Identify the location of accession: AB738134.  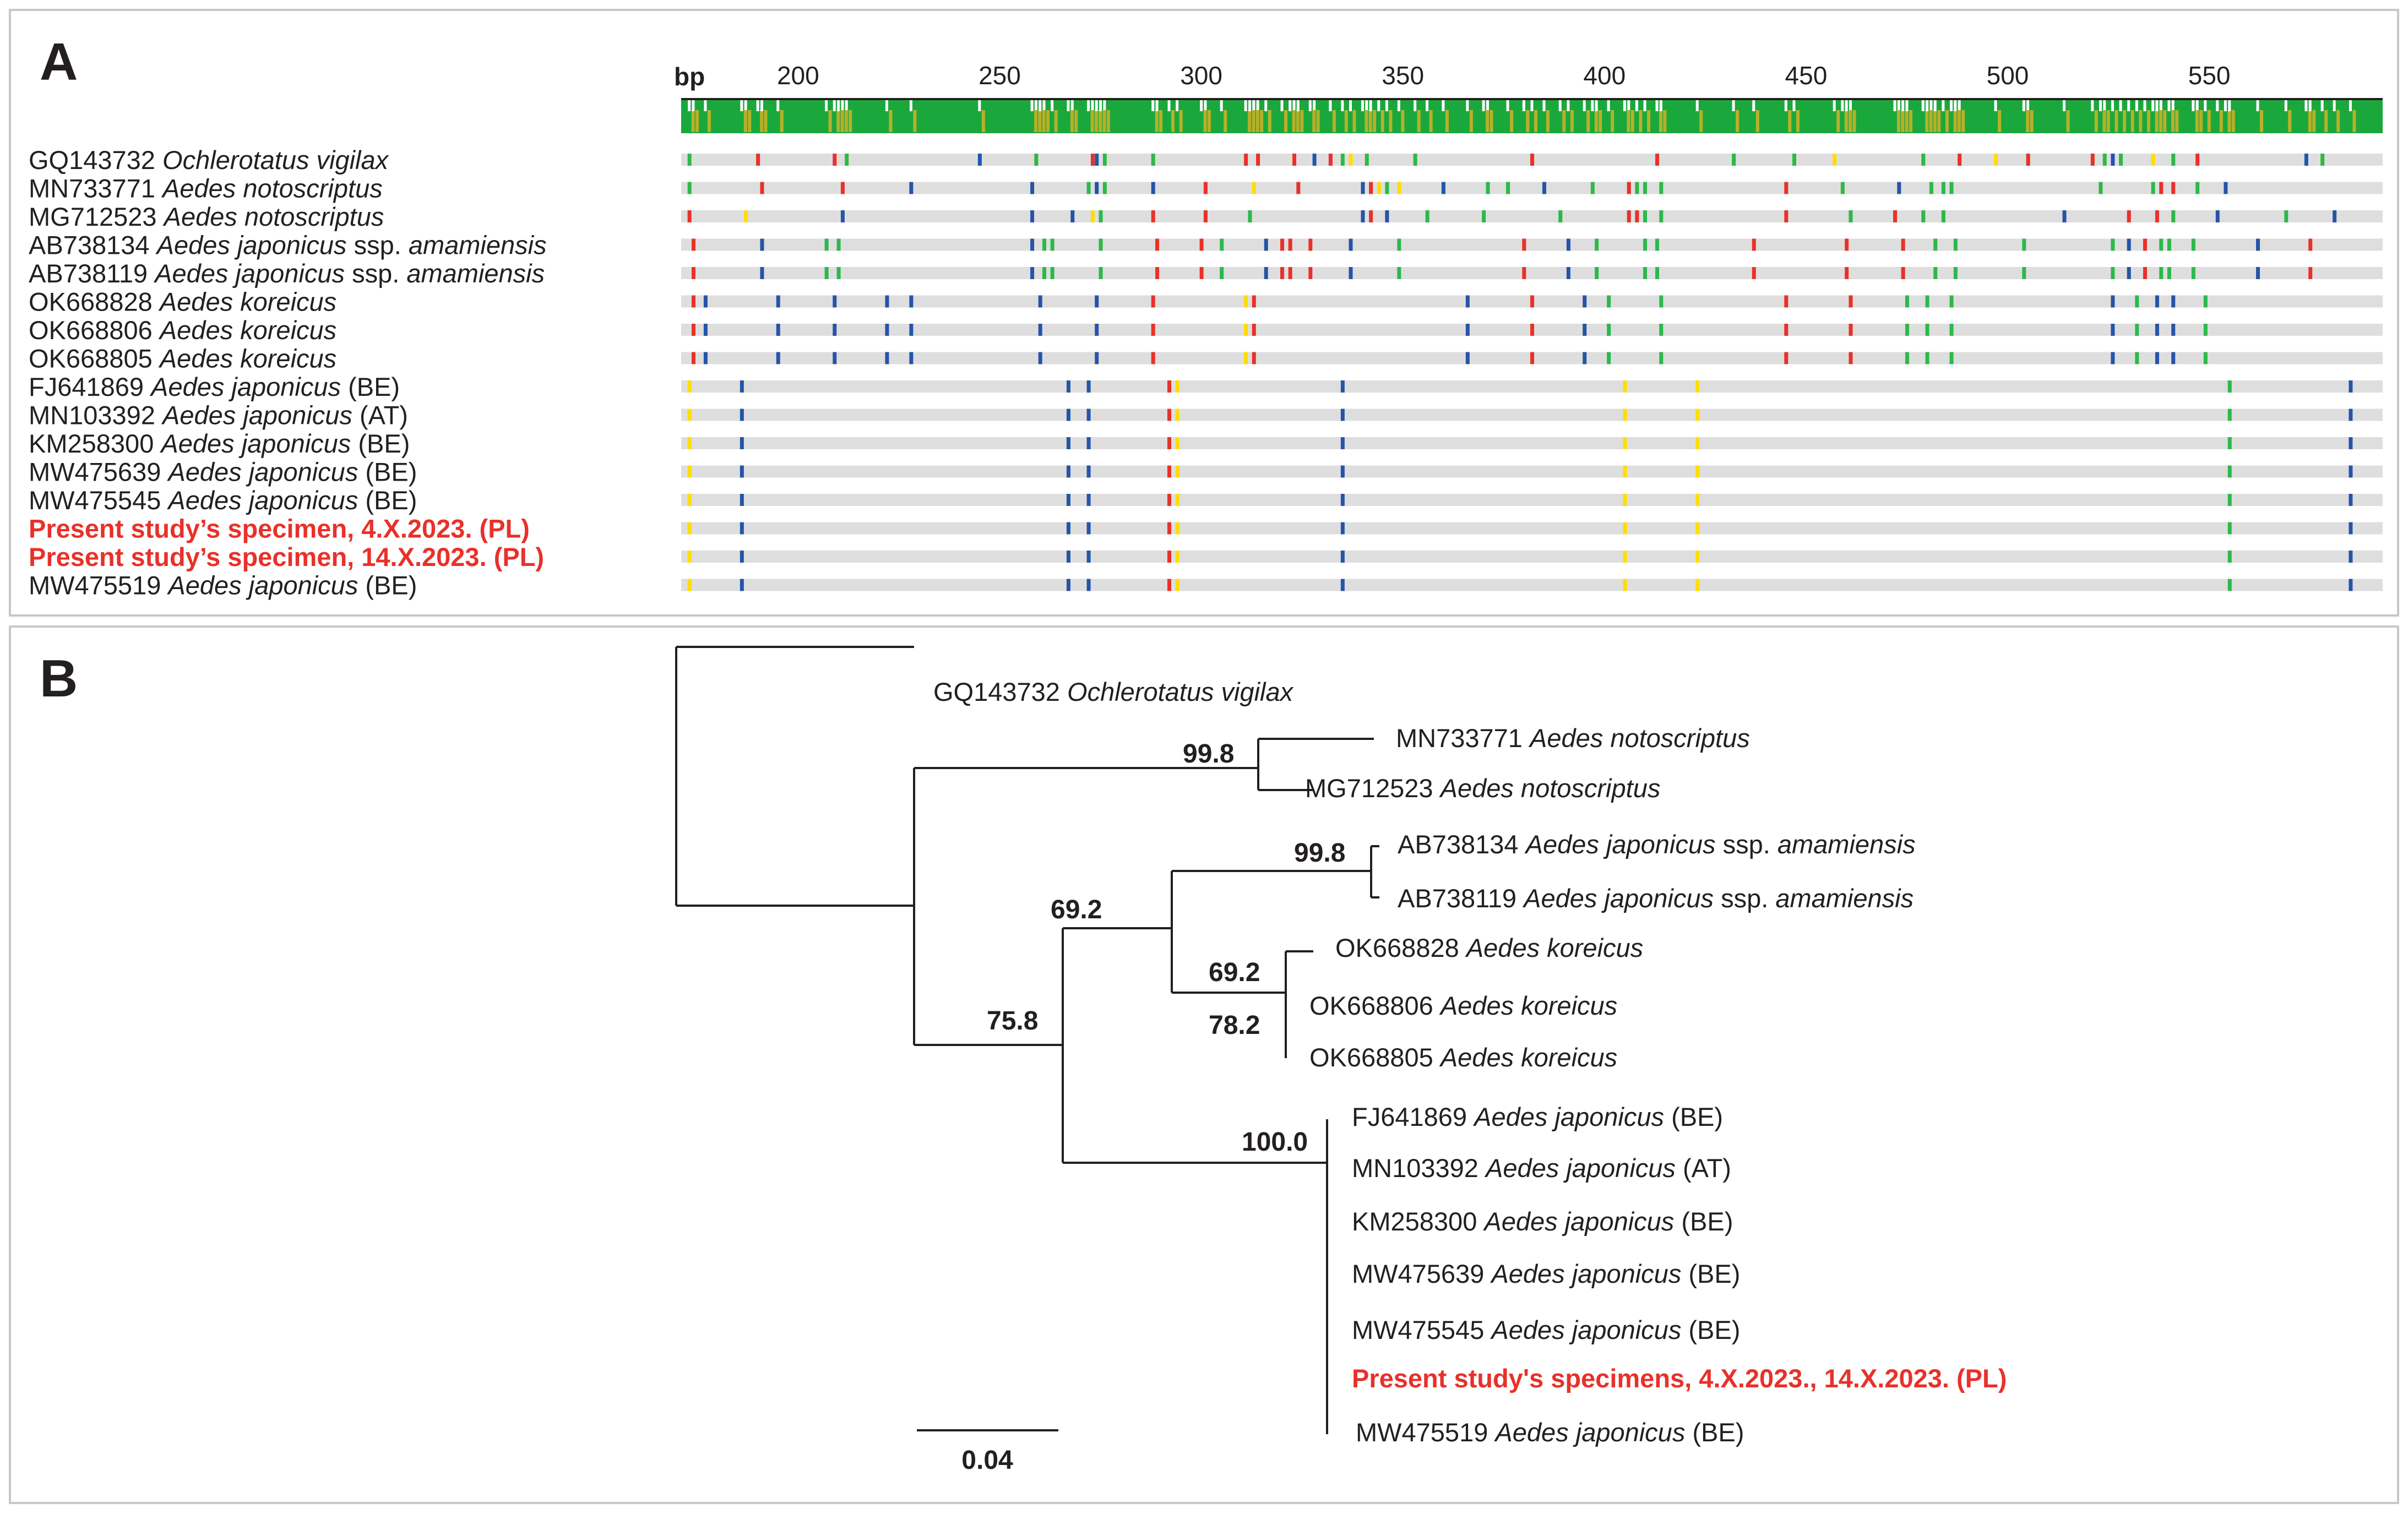
(1458, 844).